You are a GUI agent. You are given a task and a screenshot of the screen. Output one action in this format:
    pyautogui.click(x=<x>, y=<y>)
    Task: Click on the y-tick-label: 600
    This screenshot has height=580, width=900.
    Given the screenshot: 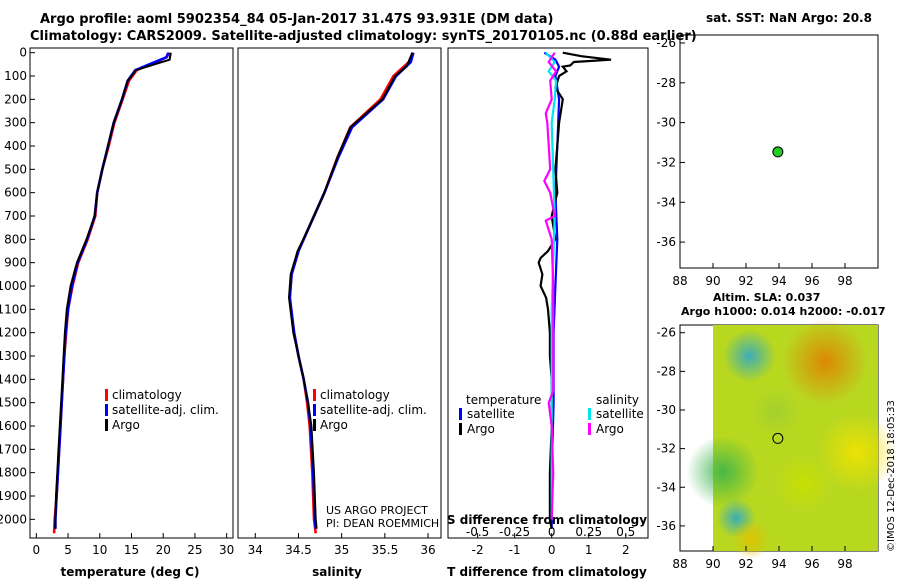 What is the action you would take?
    pyautogui.click(x=15, y=193)
    